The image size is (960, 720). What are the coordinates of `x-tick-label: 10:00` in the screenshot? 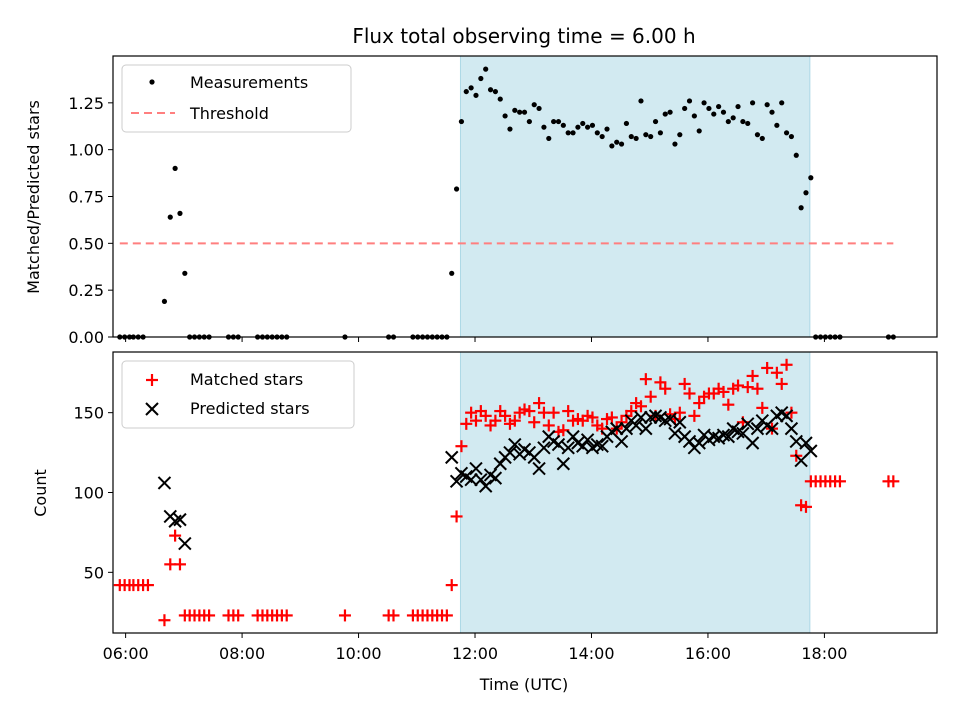 It's located at (358, 653).